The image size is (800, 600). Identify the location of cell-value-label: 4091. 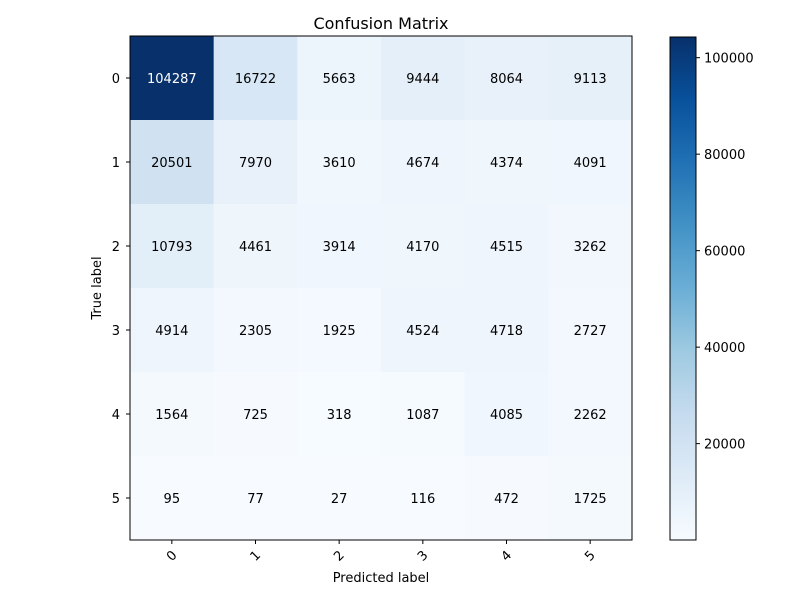
(590, 163).